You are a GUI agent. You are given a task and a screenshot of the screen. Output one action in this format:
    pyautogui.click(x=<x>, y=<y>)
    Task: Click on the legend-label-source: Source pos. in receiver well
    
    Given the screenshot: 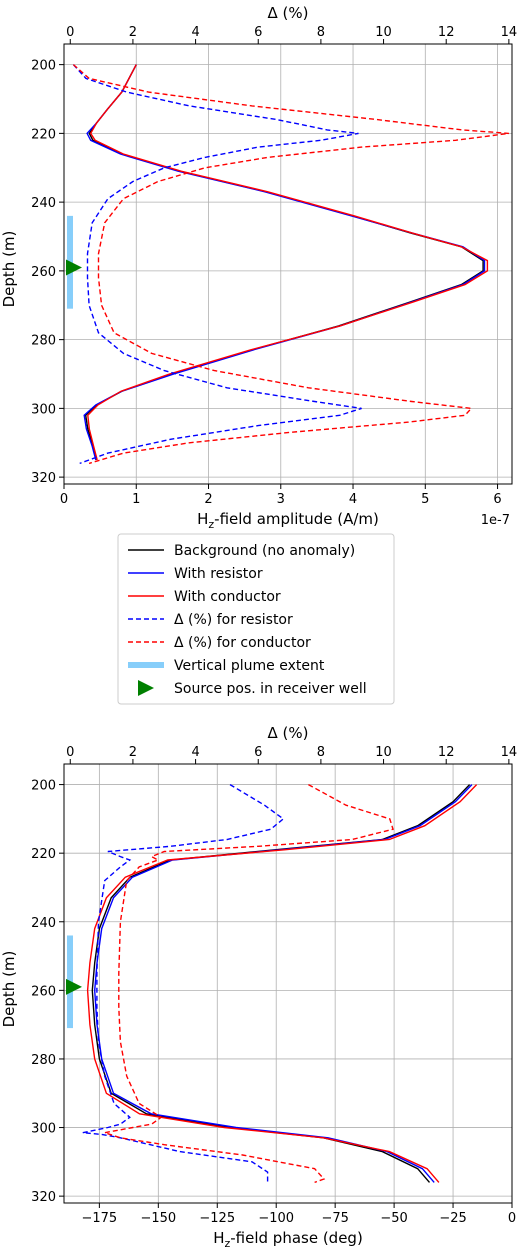 What is the action you would take?
    pyautogui.click(x=270, y=689)
    